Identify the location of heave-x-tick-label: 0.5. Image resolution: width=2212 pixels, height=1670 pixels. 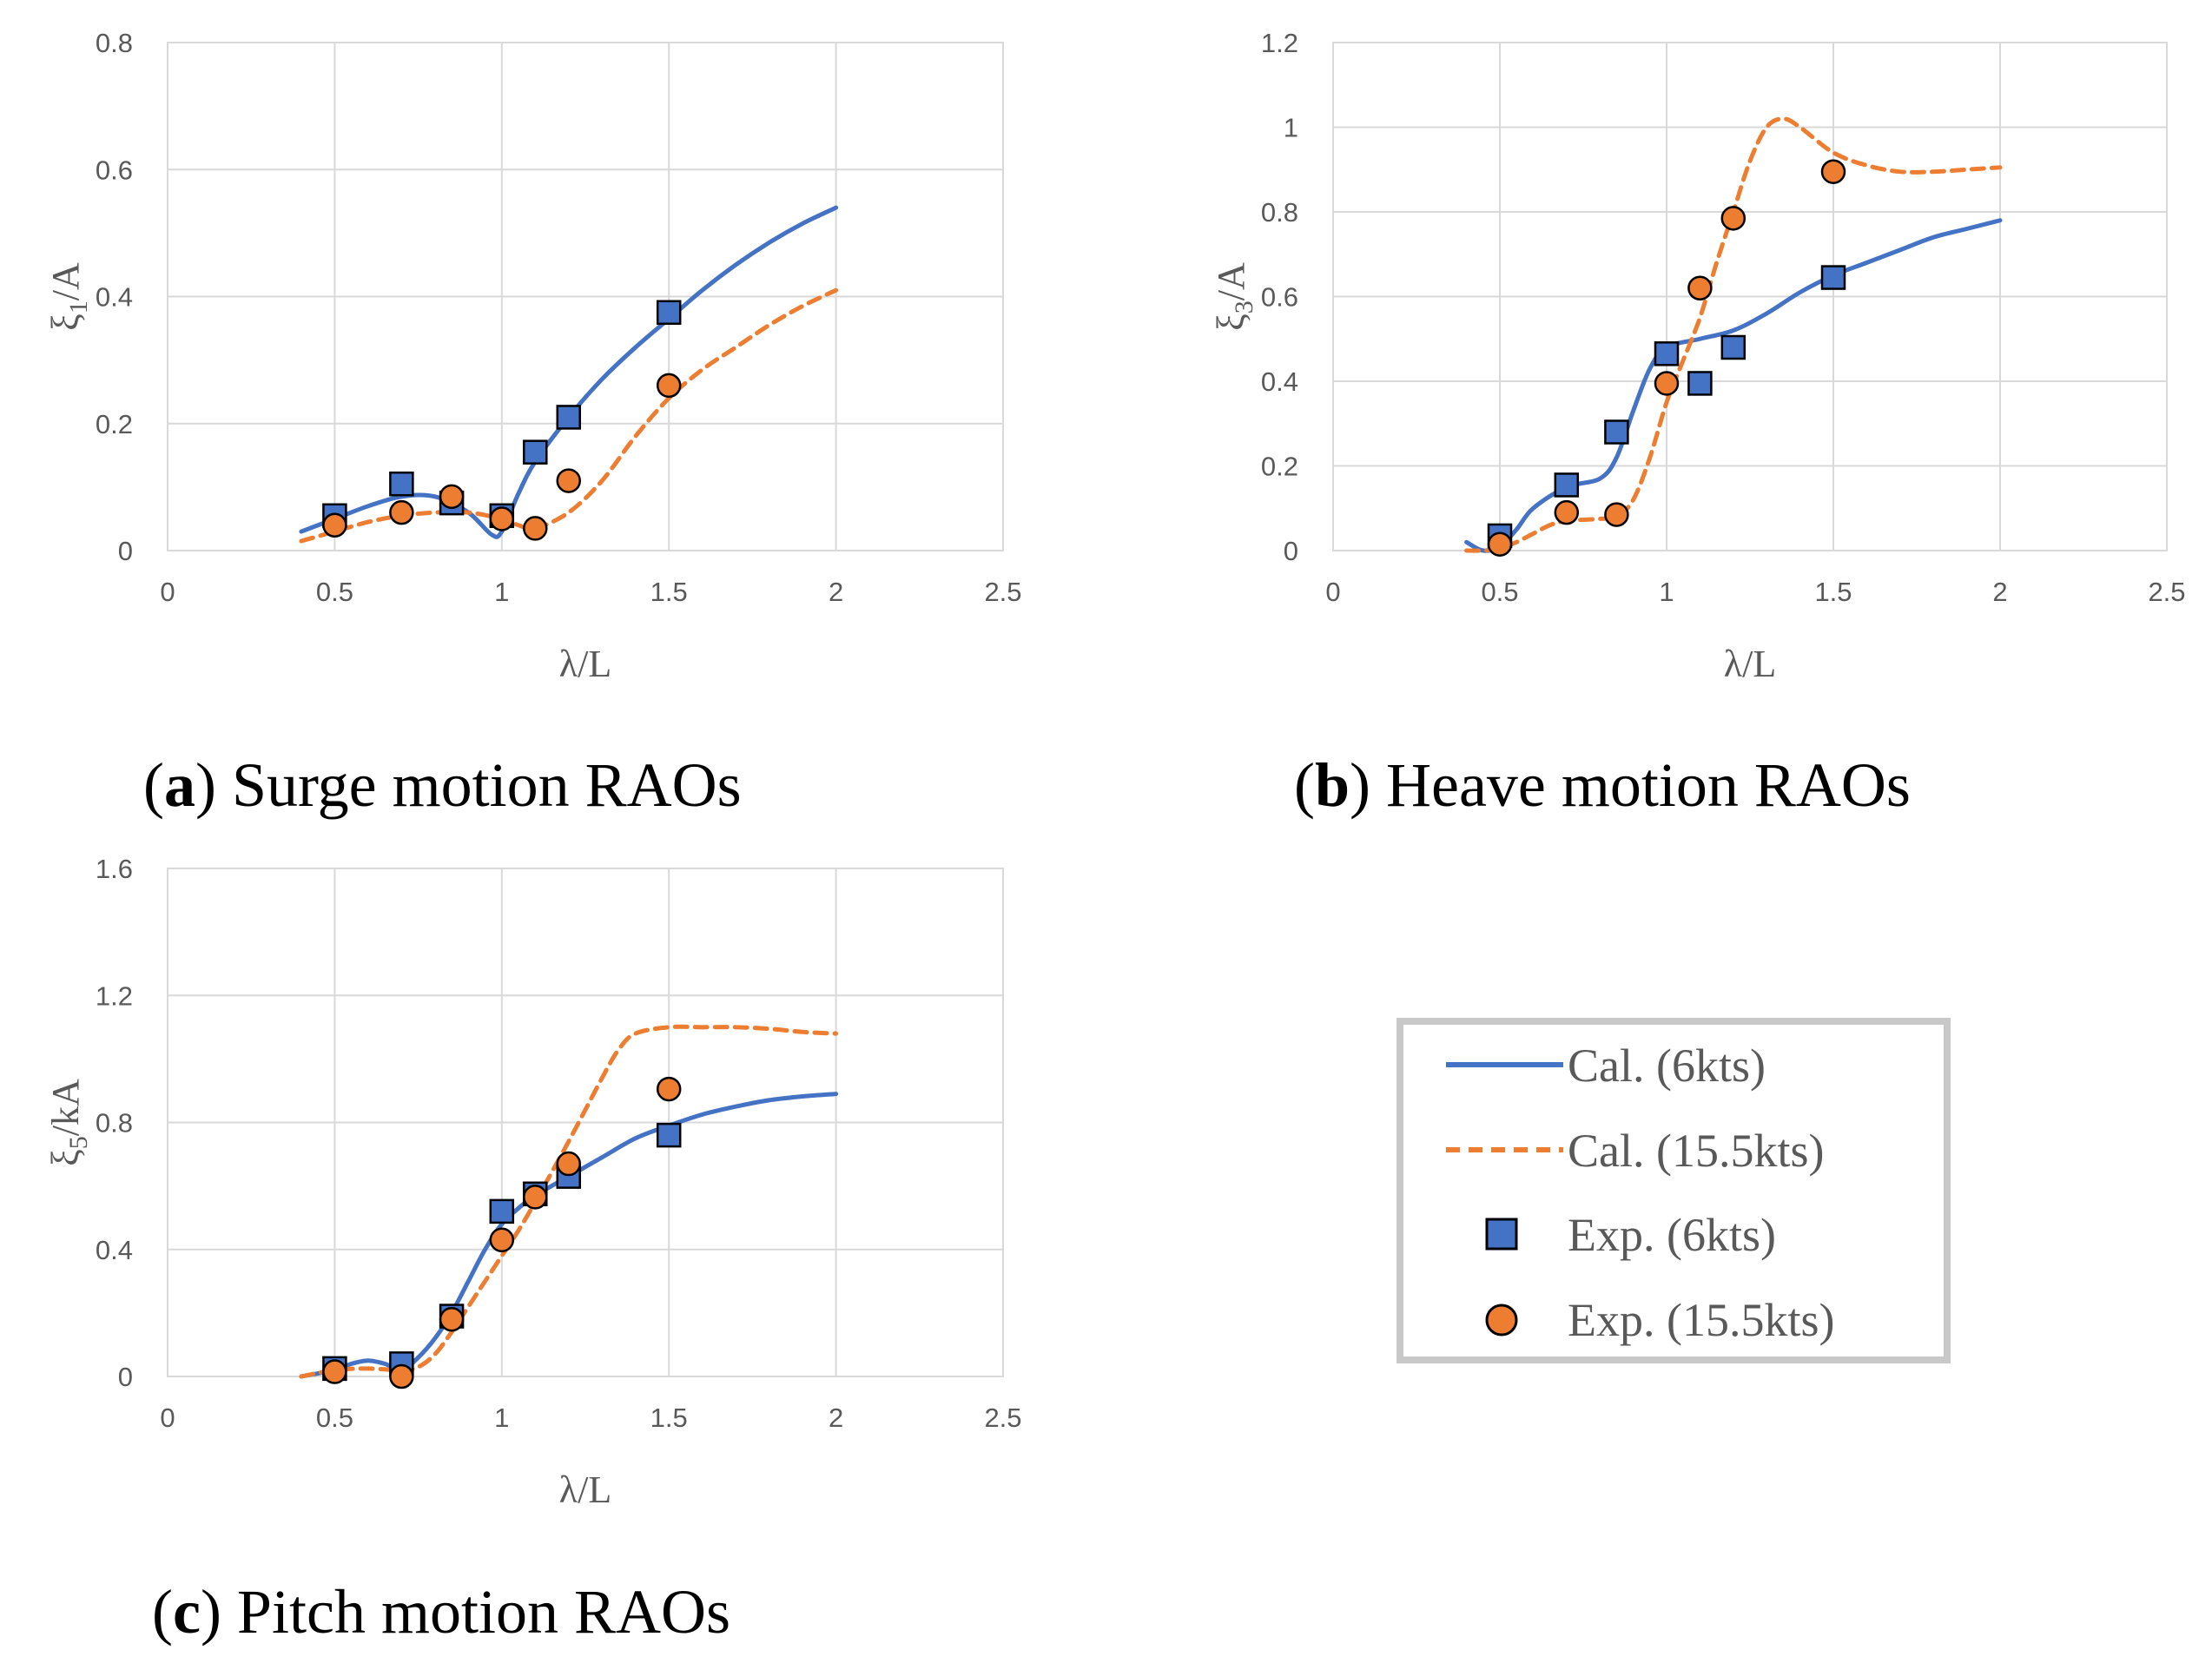
(1499, 592).